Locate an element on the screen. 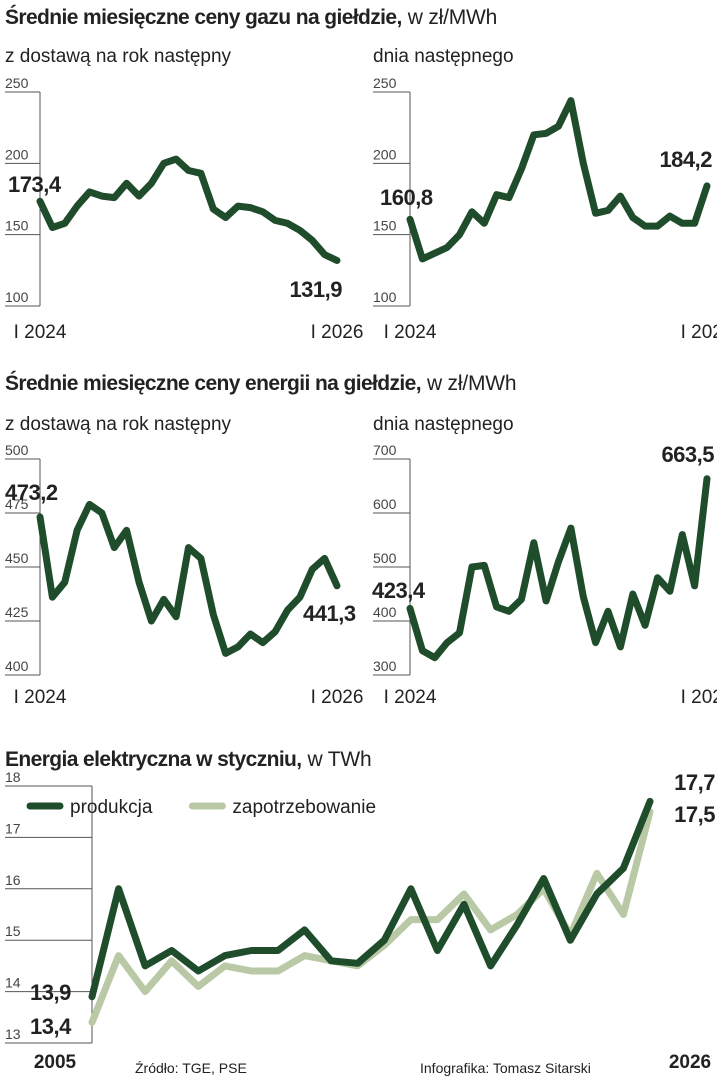 This screenshot has height=1080, width=717. title: Energia elektryczna w styczniu, is located at coordinates (153, 759).